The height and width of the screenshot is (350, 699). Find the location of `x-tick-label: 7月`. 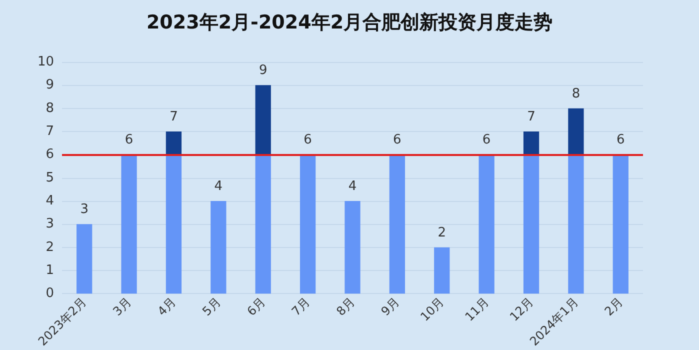

x-tick-label: 7月 is located at coordinates (300, 306).